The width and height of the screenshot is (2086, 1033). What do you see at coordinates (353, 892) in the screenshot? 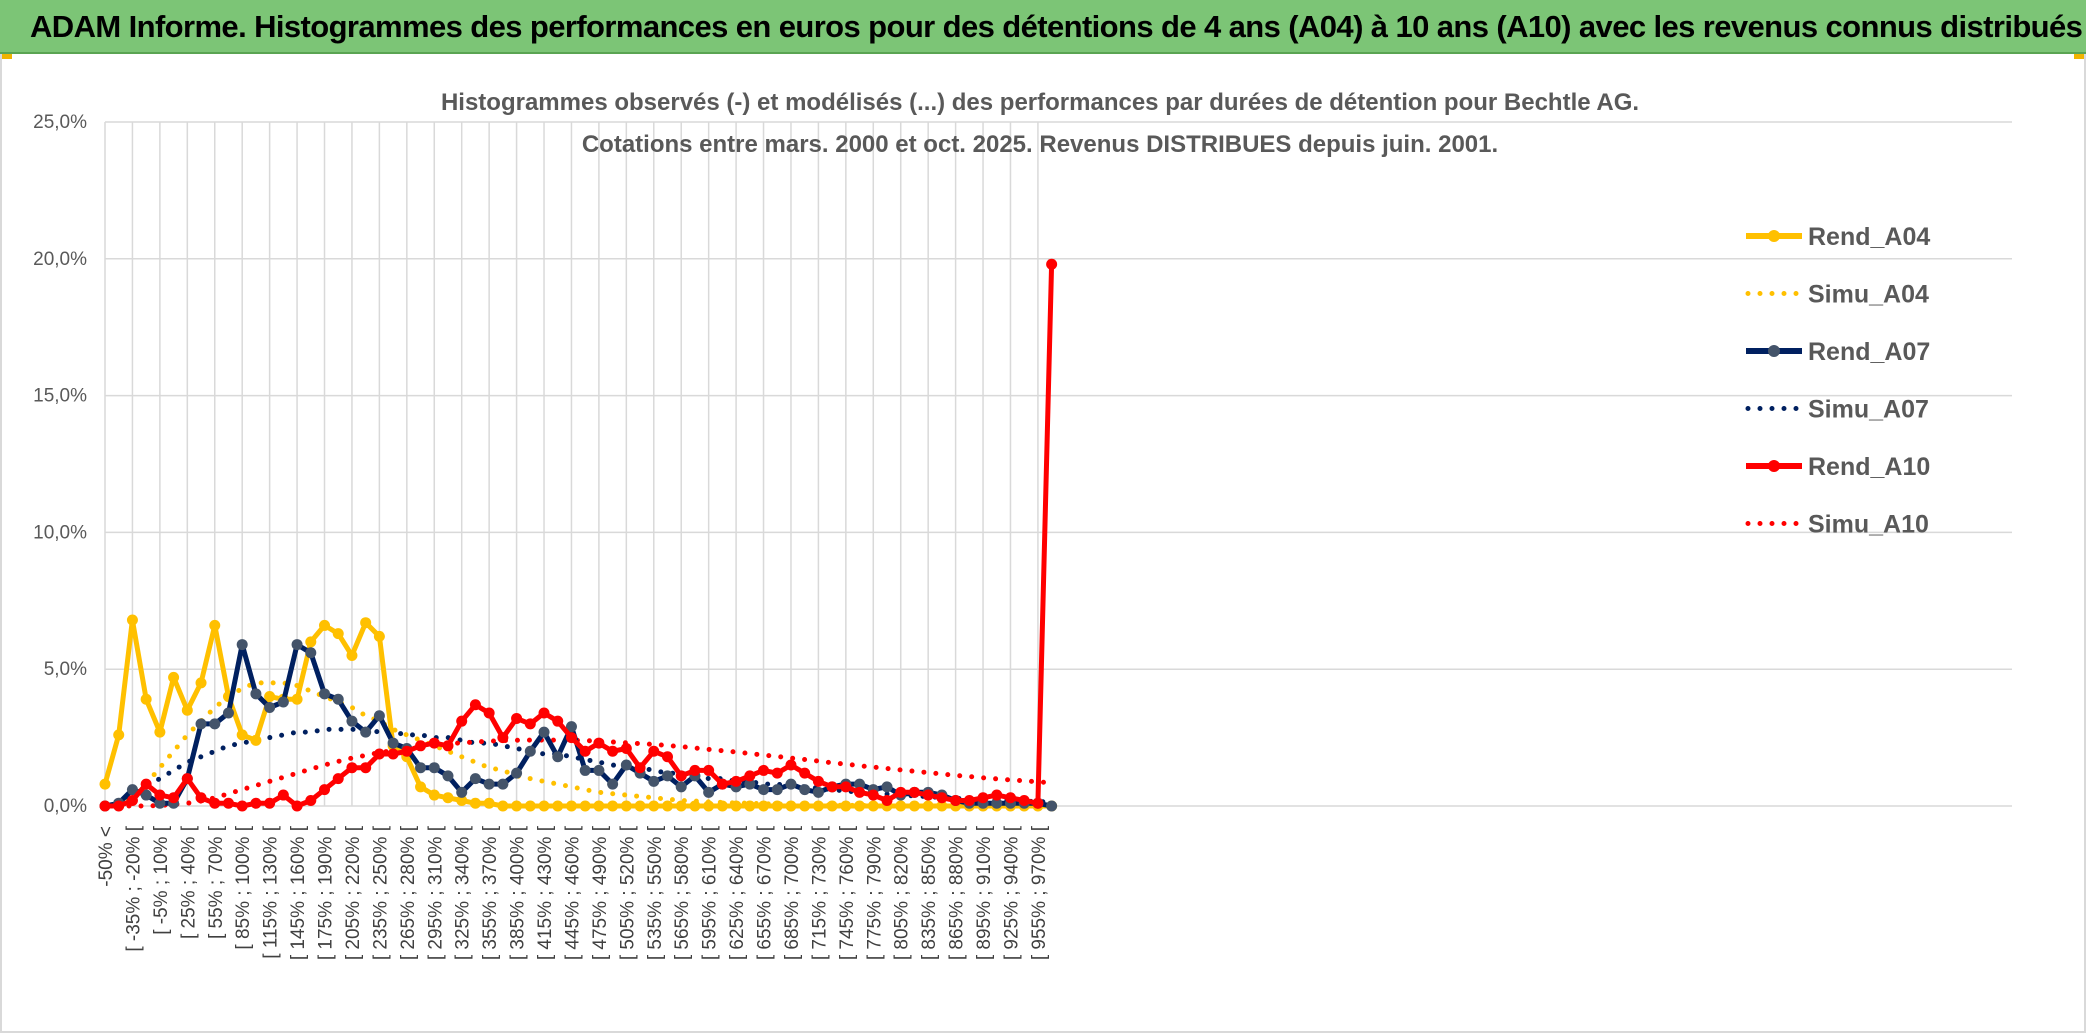
I see `x-tick-label: [ 205% ; 220% [` at bounding box center [353, 892].